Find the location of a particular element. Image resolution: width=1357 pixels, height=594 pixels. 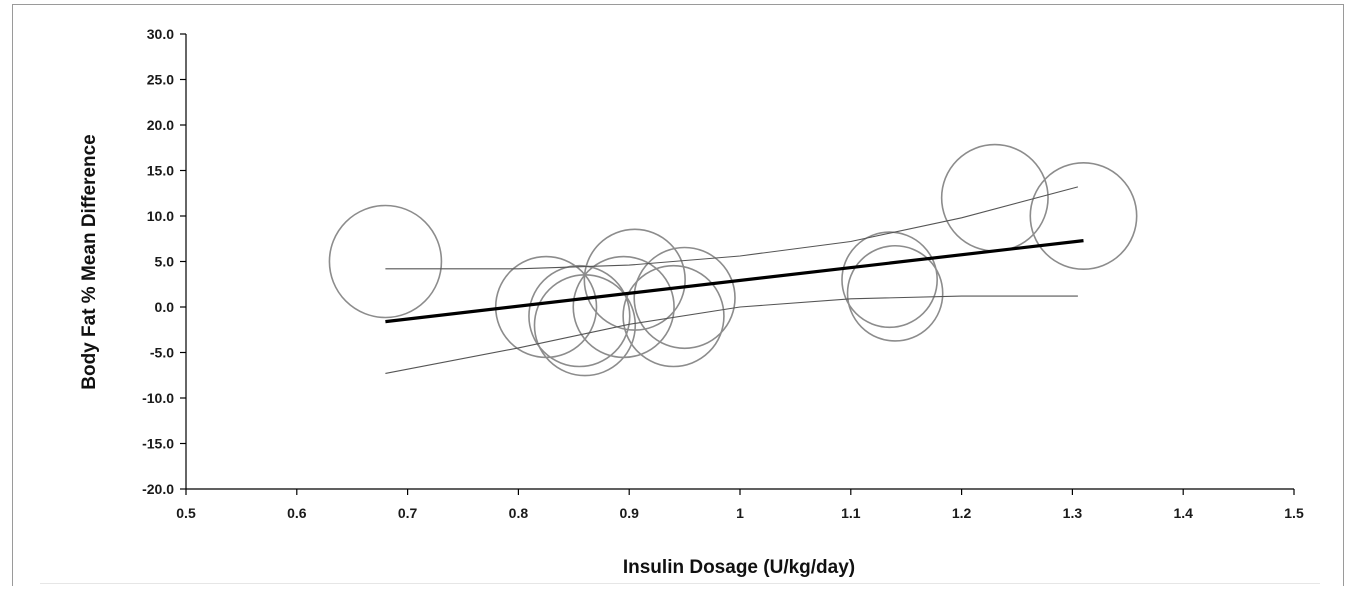

y-tick-label: 0.0 is located at coordinates (165, 307).